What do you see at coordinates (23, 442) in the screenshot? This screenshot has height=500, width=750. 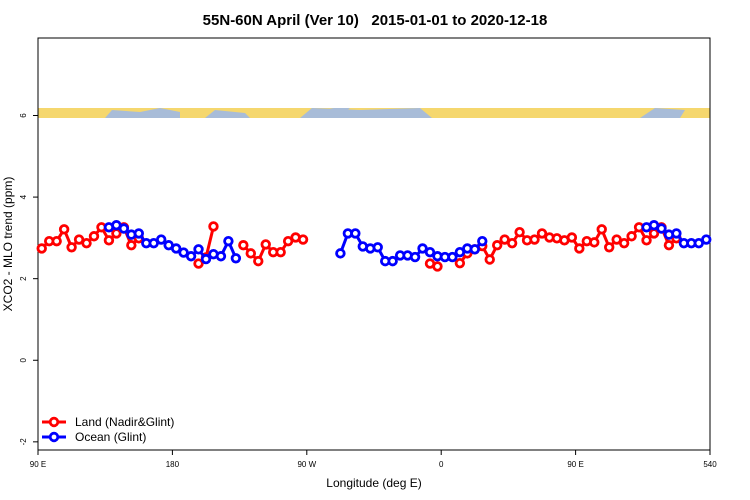 I see `y-tick-label: -2` at bounding box center [23, 442].